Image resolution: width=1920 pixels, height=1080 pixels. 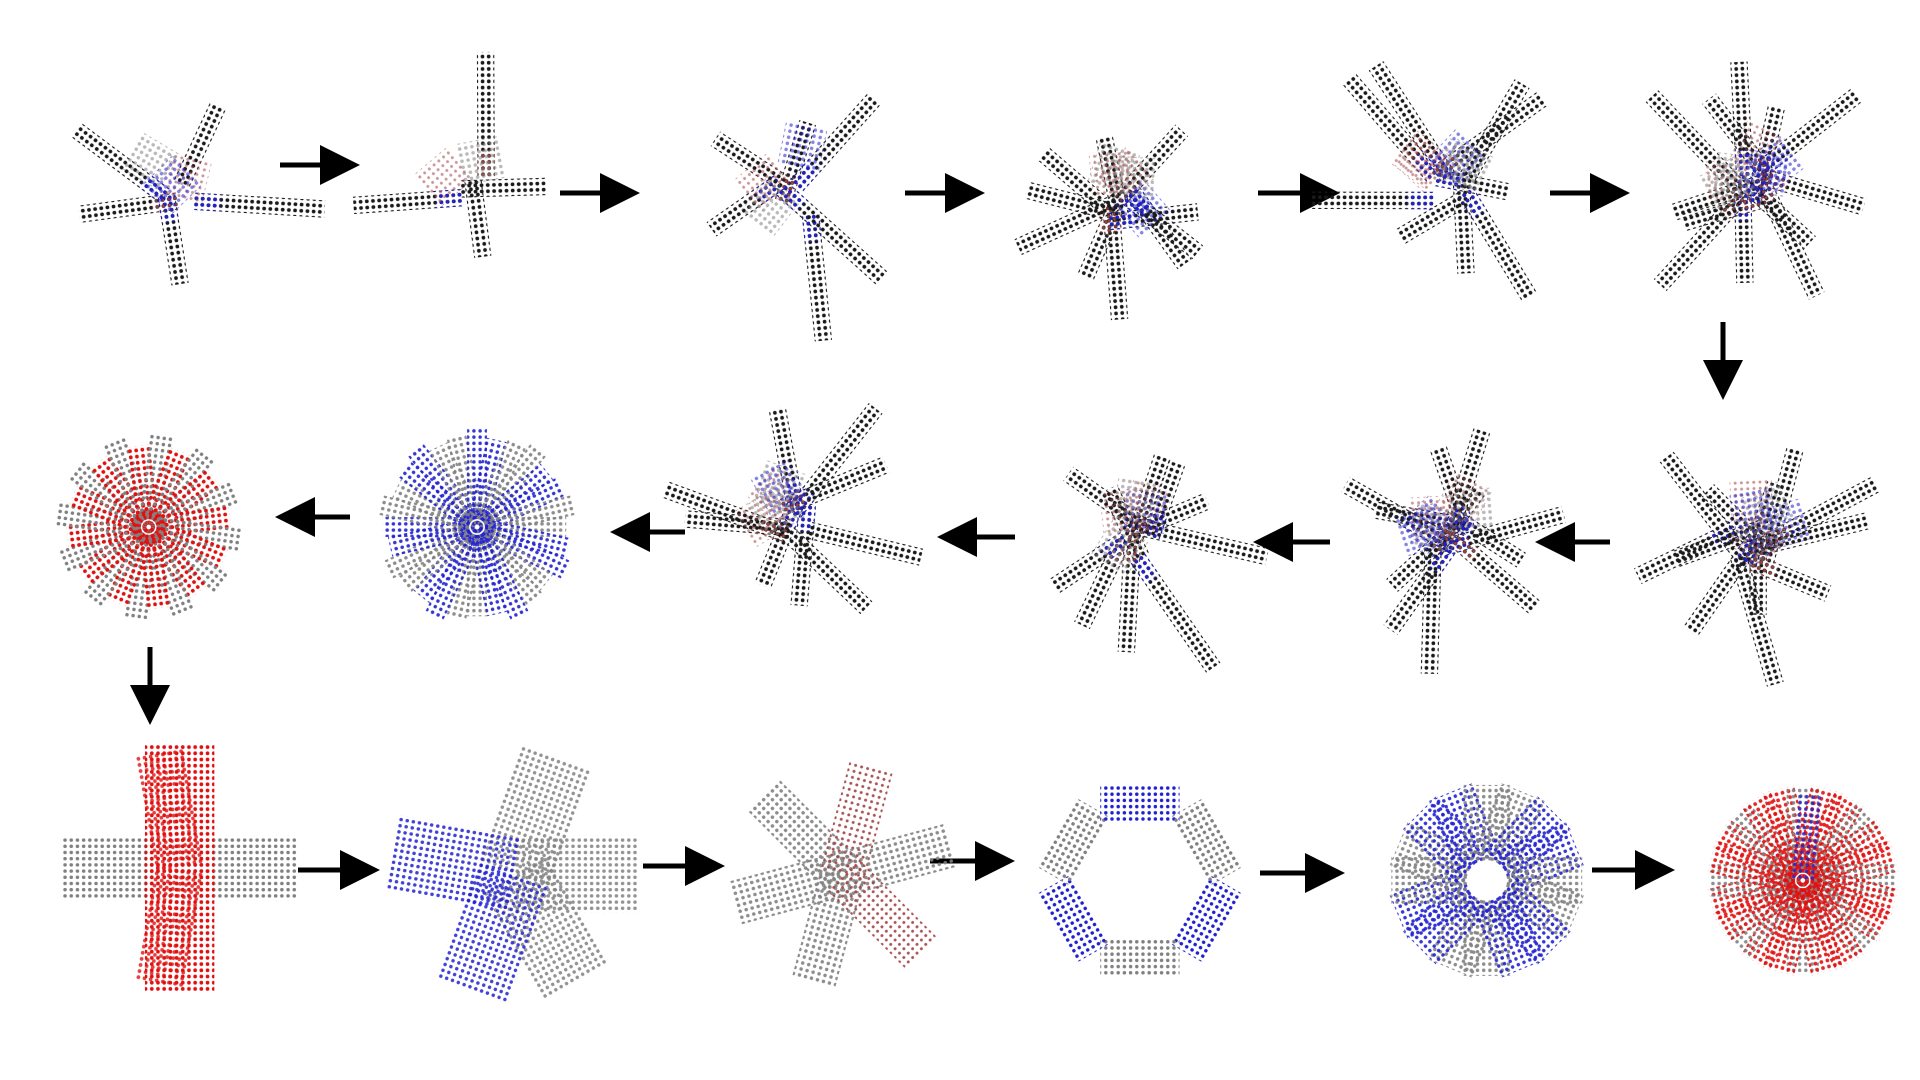 I want to click on stage-6-scattered, so click(x=1756, y=180).